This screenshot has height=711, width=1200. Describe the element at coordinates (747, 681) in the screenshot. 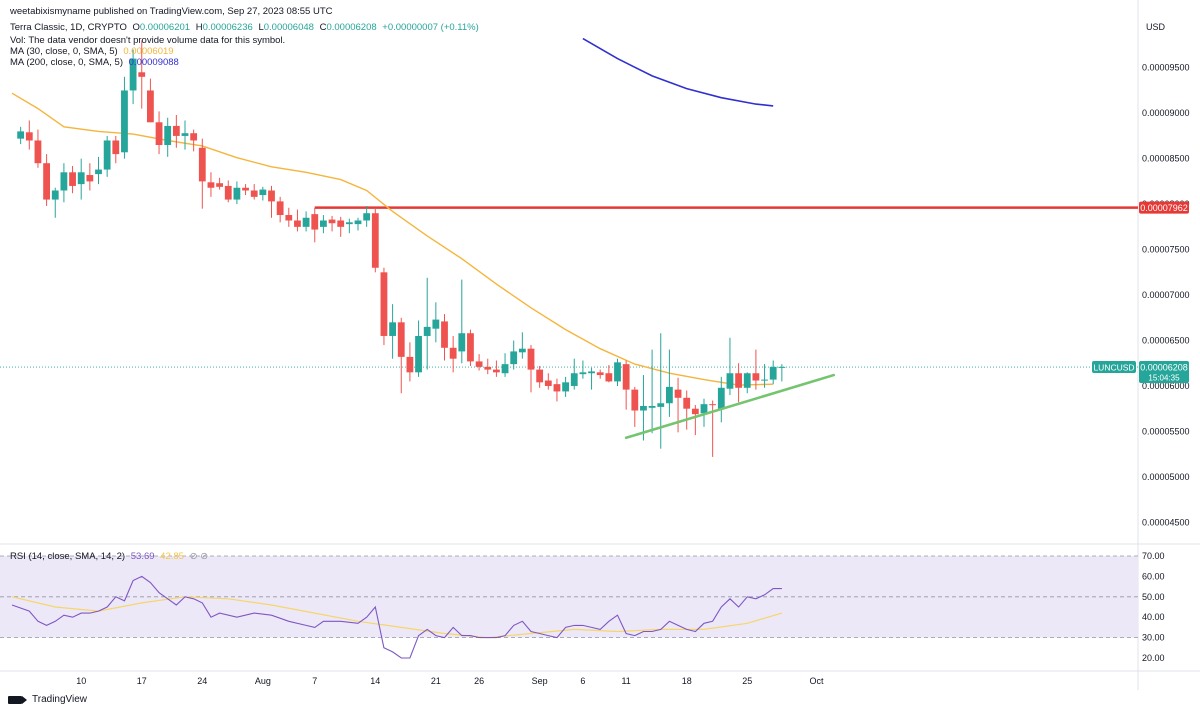

I see `time-tick-label: 25` at that location.